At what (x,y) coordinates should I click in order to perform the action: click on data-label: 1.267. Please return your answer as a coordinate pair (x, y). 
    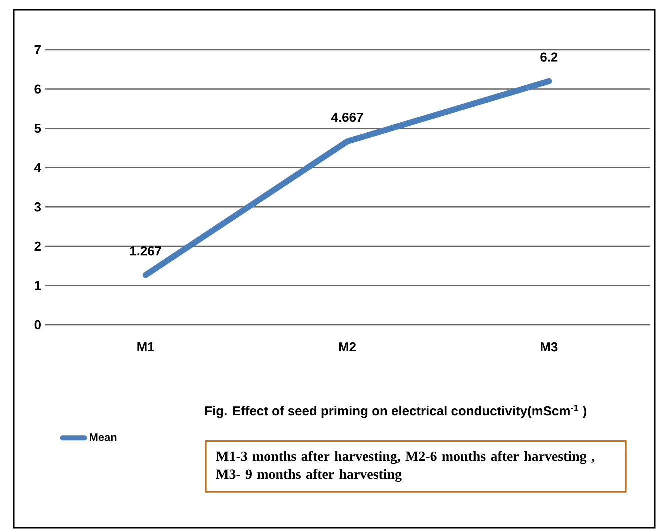
    Looking at the image, I should click on (146, 251).